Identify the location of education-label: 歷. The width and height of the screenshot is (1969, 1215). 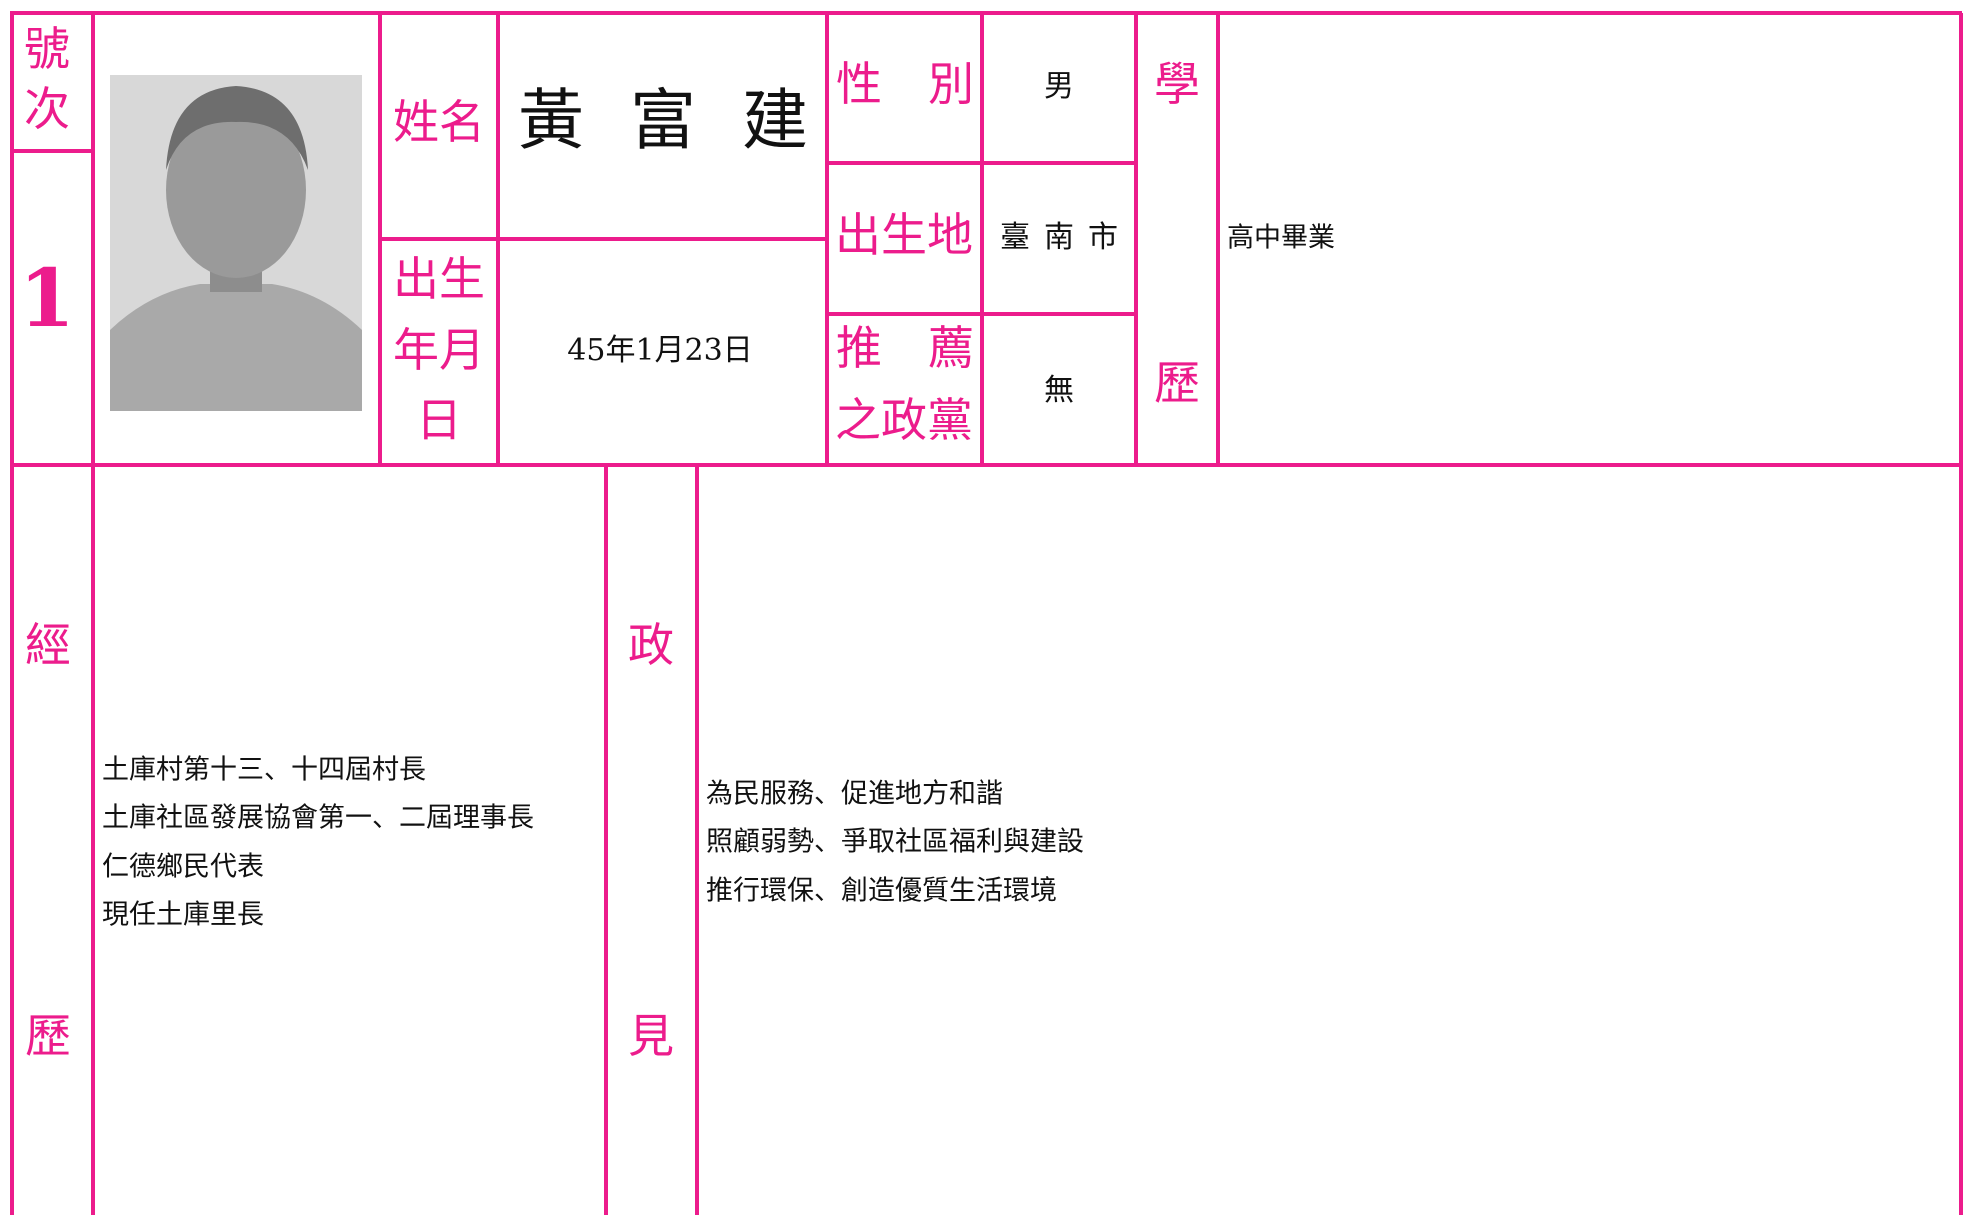
(1177, 383).